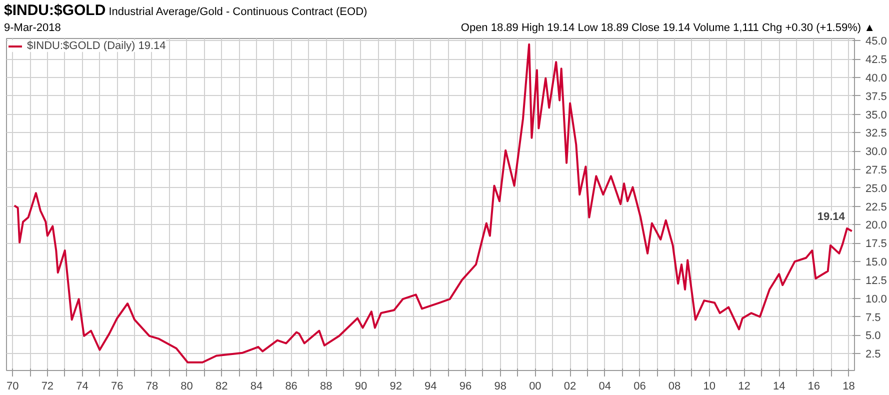  Describe the element at coordinates (814, 386) in the screenshot. I see `x-tick-label: 16` at that location.